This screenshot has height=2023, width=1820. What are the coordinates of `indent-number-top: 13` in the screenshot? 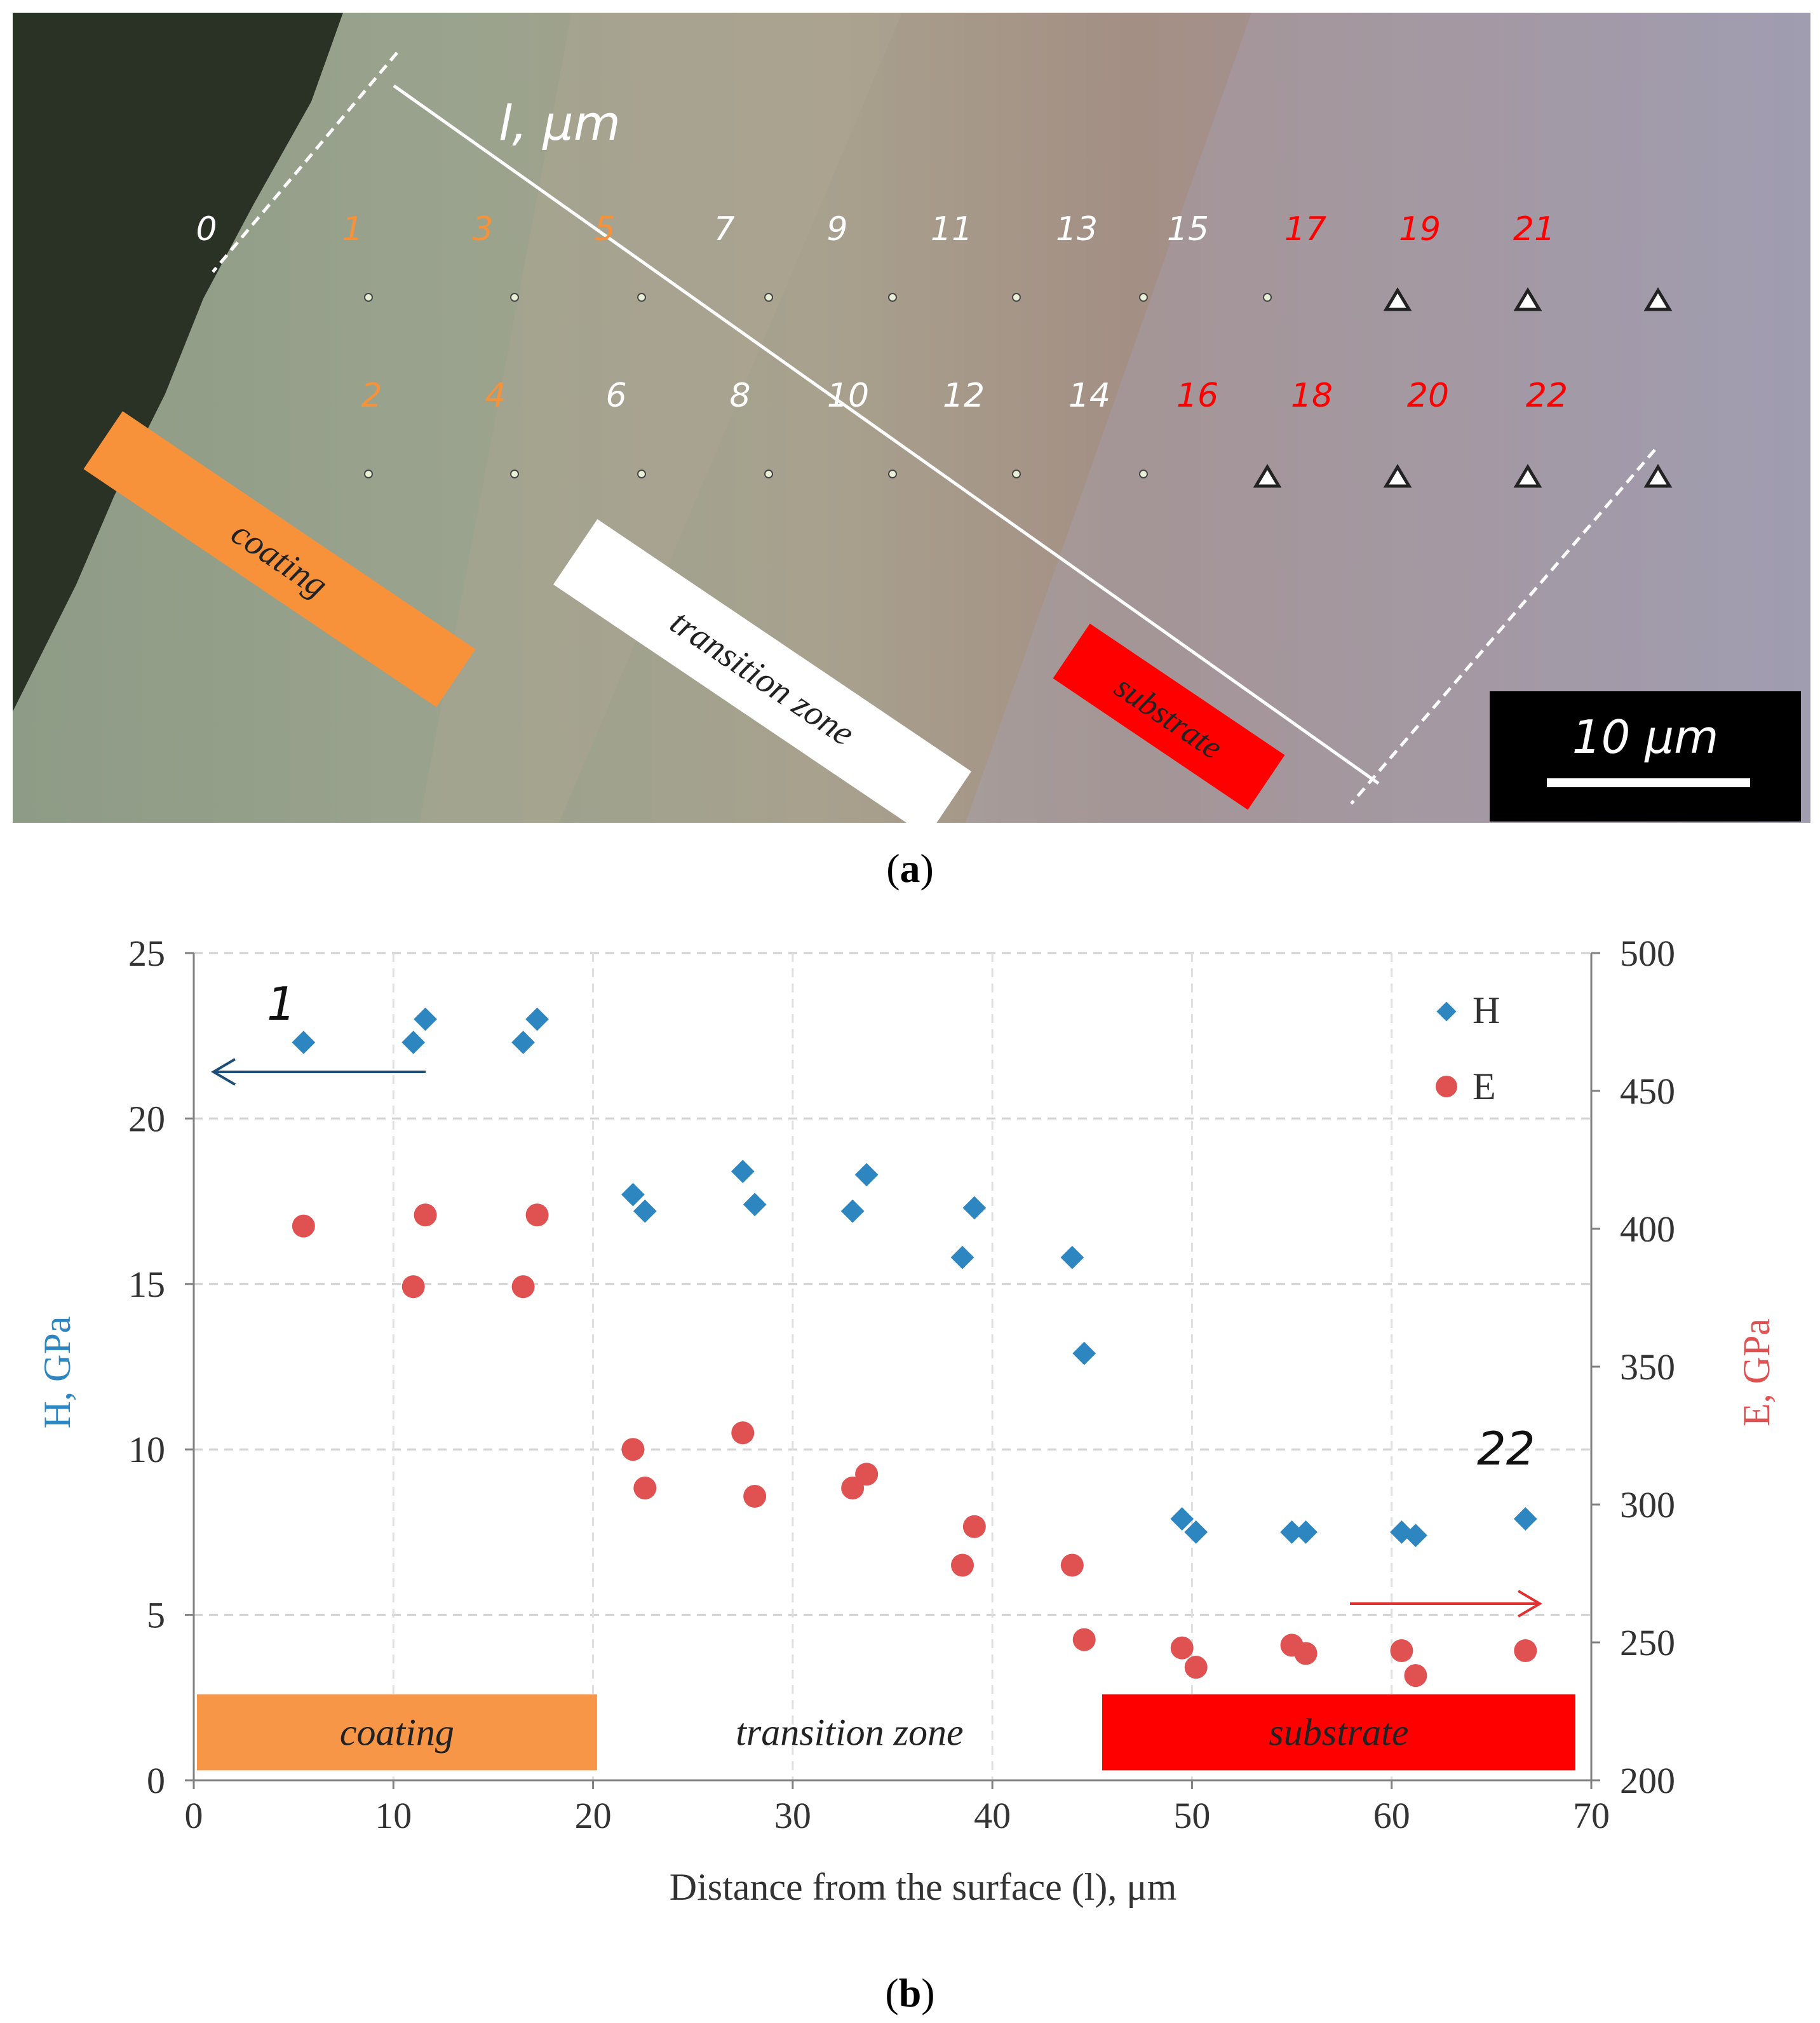 It's located at (1077, 229).